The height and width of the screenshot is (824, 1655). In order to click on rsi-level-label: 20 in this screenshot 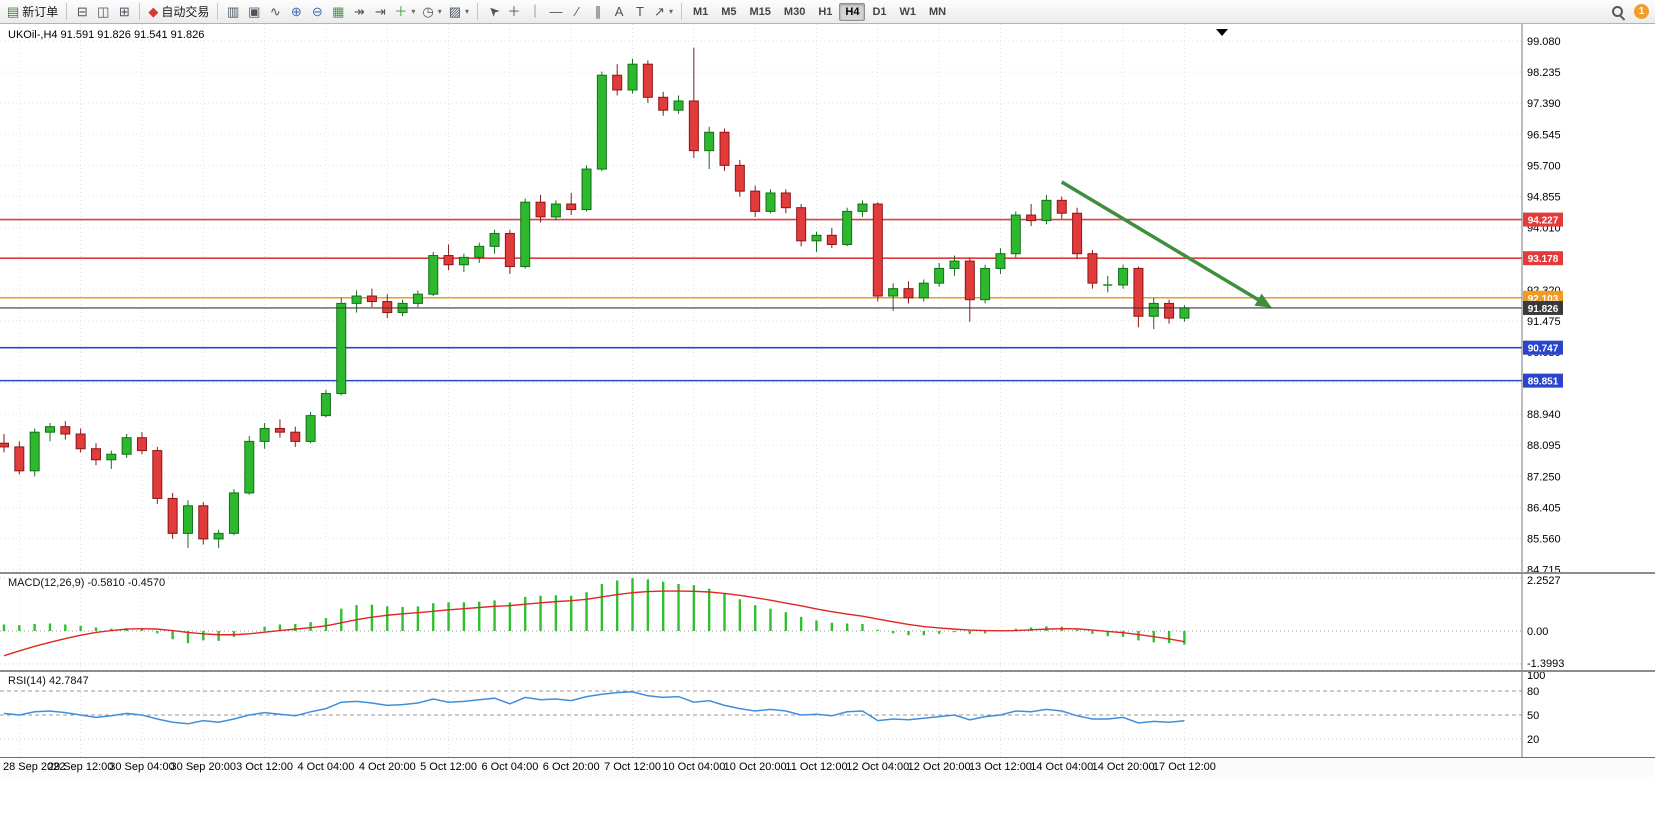, I will do `click(1533, 740)`.